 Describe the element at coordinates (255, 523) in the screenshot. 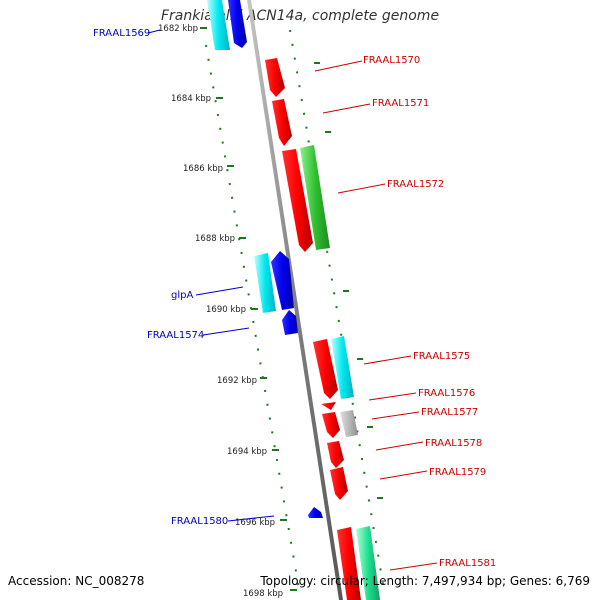

I see `kbp-label: 1696 kbp` at that location.